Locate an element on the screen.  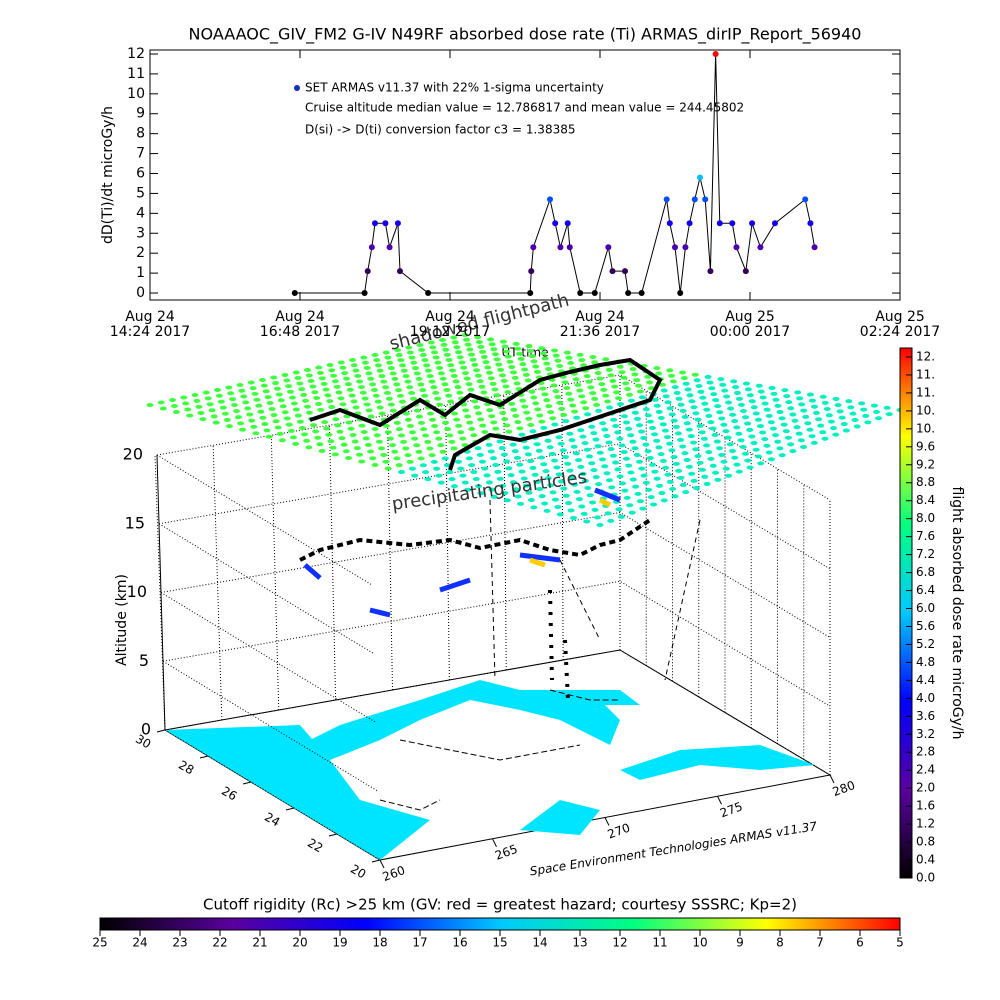
colorbar-tick-label: 13 is located at coordinates (579, 943).